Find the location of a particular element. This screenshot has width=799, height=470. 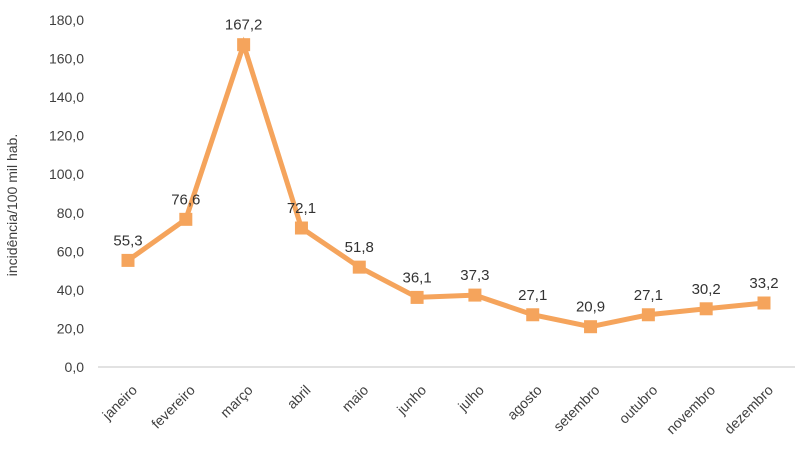

y-axis-tick-label: 120,0 is located at coordinates (66, 136).